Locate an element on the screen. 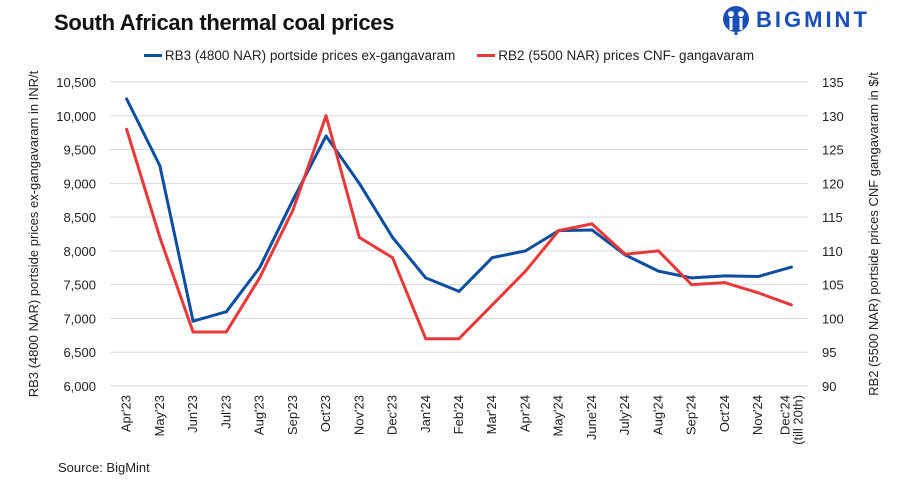  y-tick-label: 9,000 is located at coordinates (79, 183).